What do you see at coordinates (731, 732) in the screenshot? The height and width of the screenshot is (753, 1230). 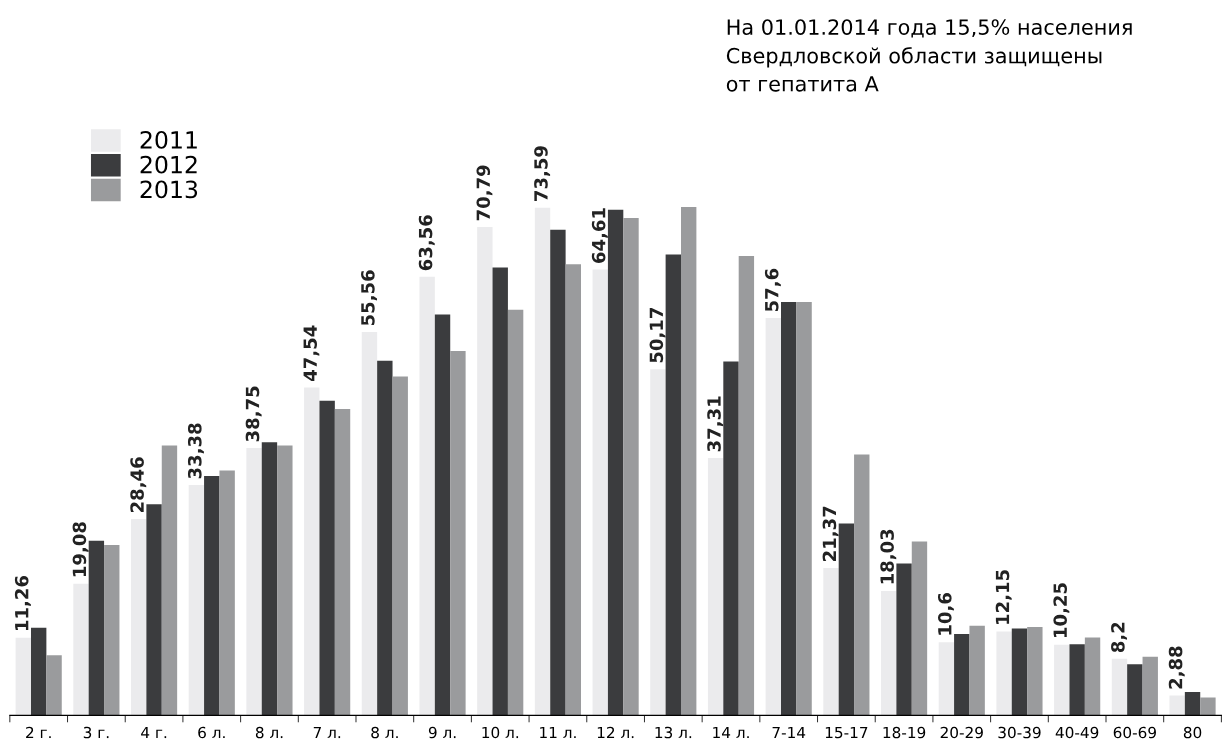 I see `x-tick-label: 14 л.` at bounding box center [731, 732].